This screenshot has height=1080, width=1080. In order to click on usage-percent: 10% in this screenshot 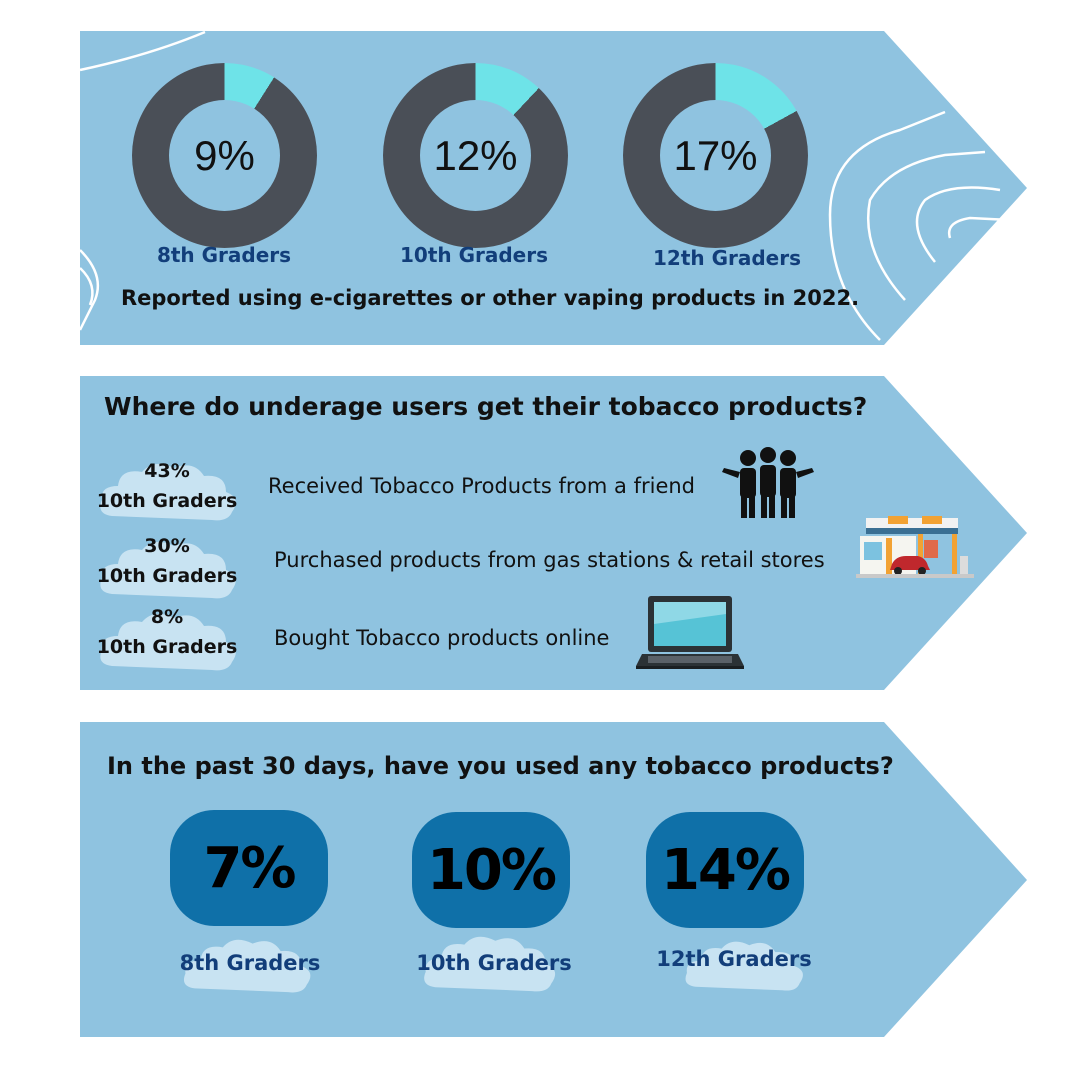, I will do `click(491, 870)`.